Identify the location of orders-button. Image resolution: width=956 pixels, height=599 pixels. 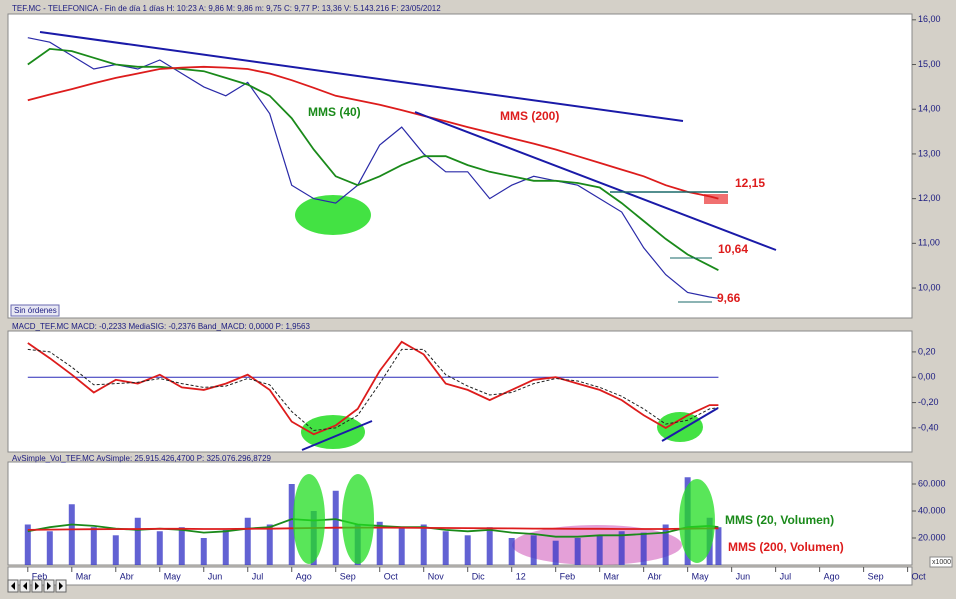
(35, 310).